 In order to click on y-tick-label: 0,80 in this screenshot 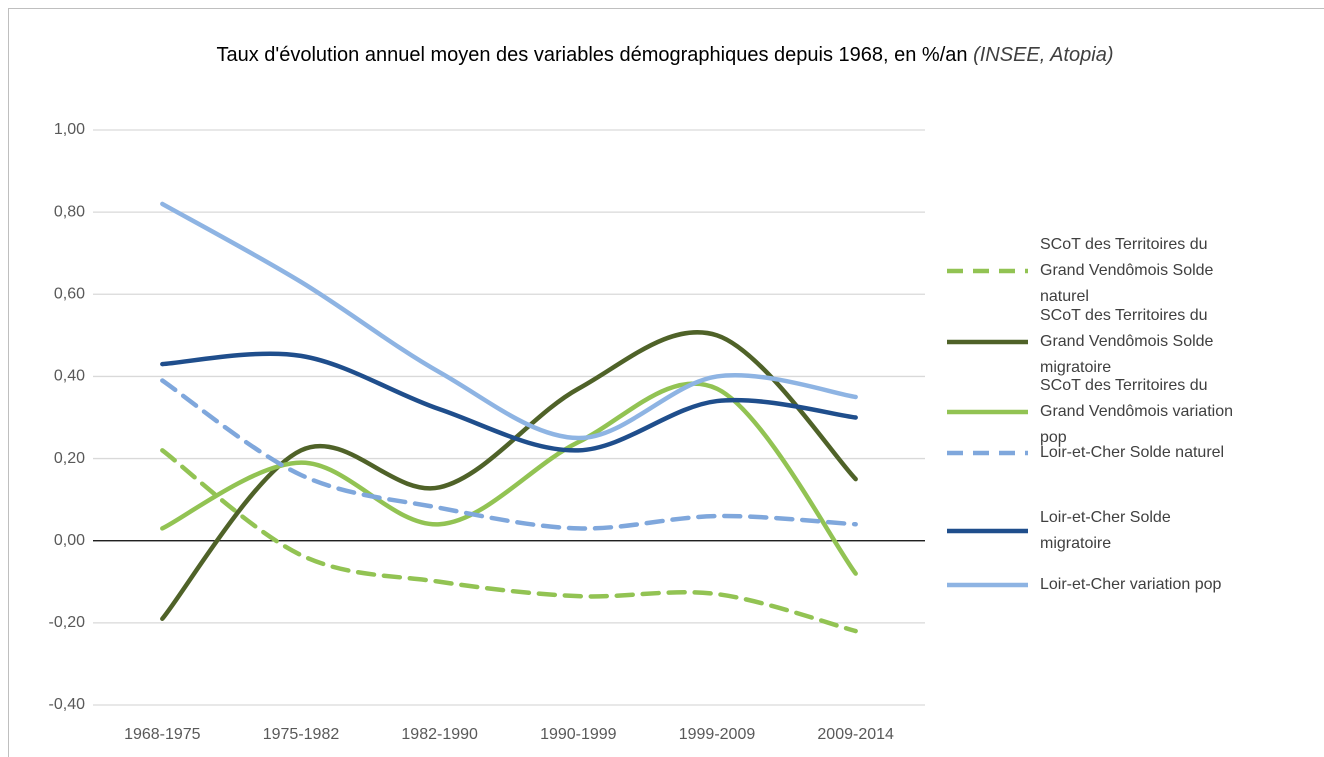, I will do `click(69, 211)`.